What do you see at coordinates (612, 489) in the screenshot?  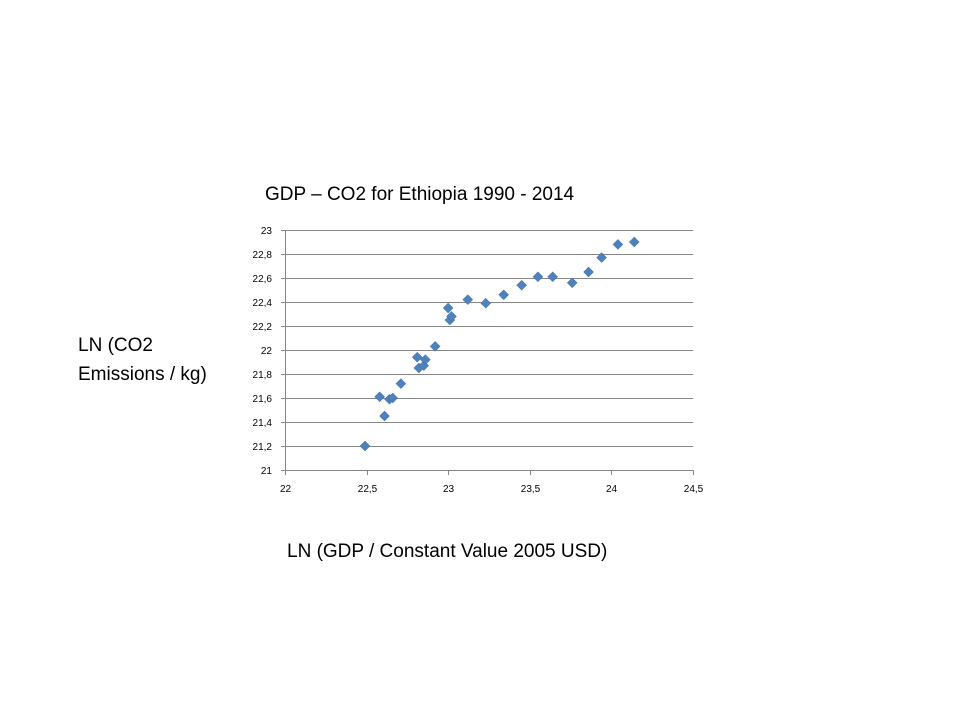 I see `x-tick-label: 24` at bounding box center [612, 489].